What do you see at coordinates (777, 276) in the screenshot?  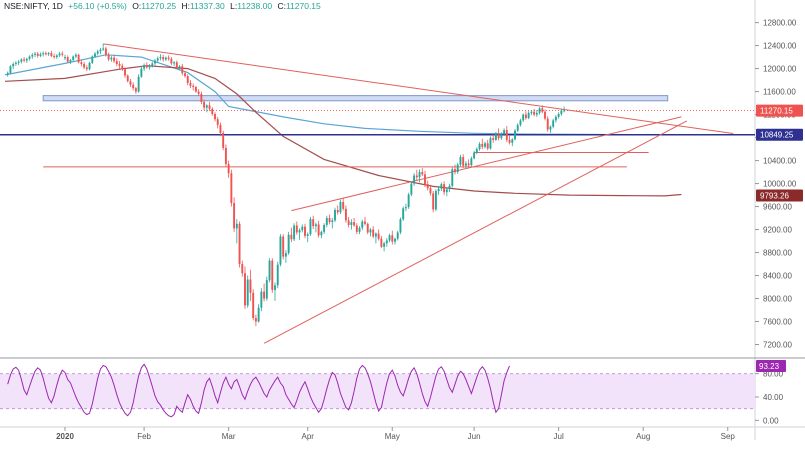 I see `price-tick-label: 8400.00` at bounding box center [777, 276].